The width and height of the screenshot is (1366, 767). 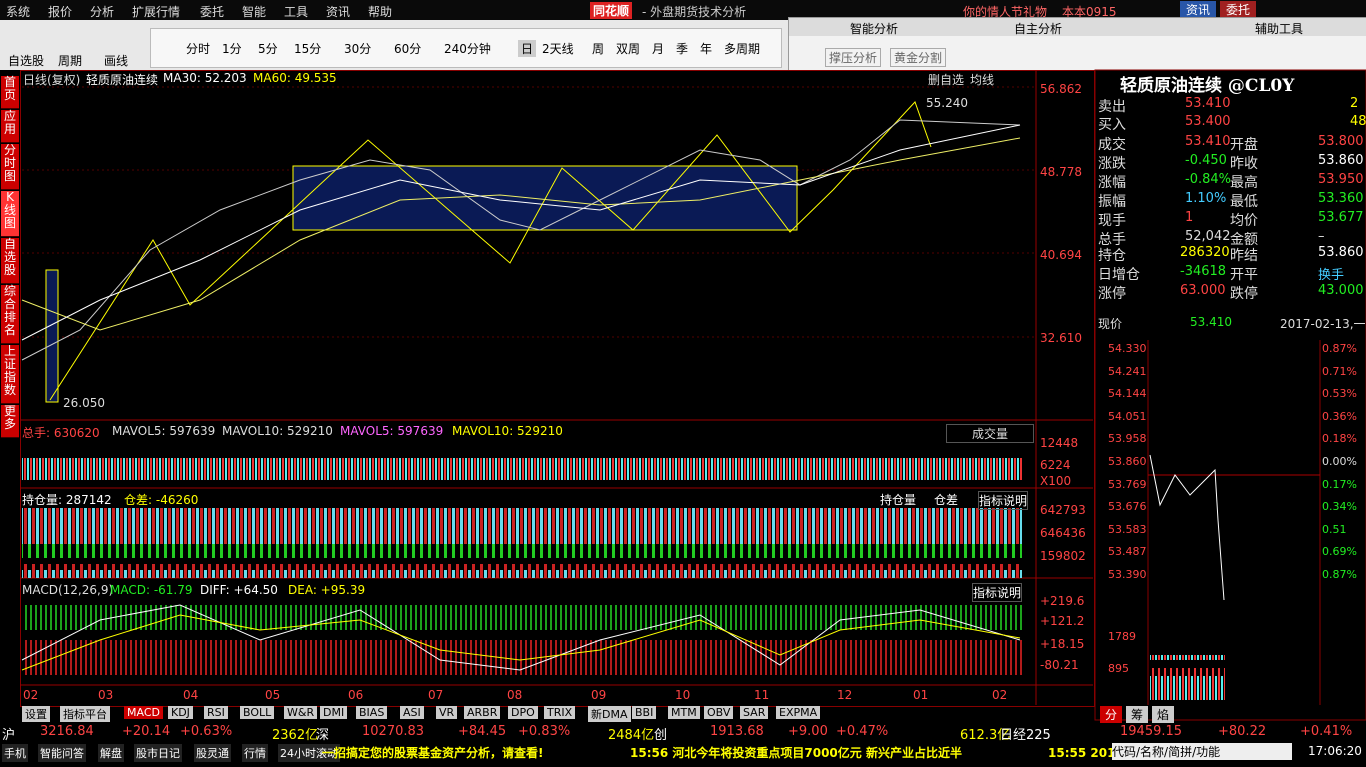 What do you see at coordinates (754, 712) in the screenshot?
I see `indicator-tab: SAR` at bounding box center [754, 712].